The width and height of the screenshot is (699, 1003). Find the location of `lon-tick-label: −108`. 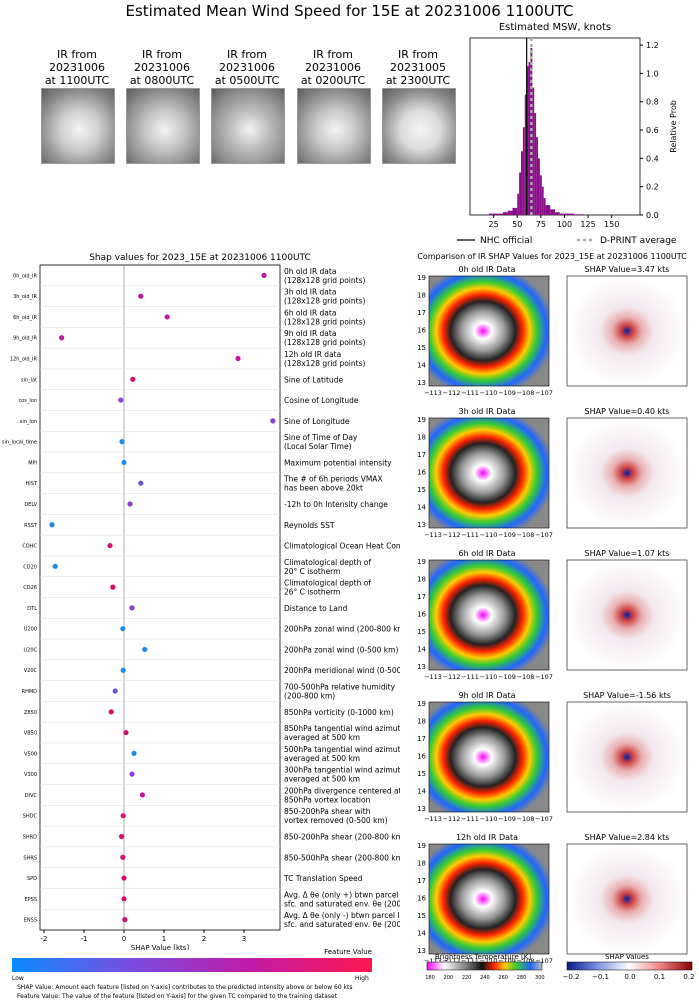

lon-tick-label: −108 is located at coordinates (526, 819).